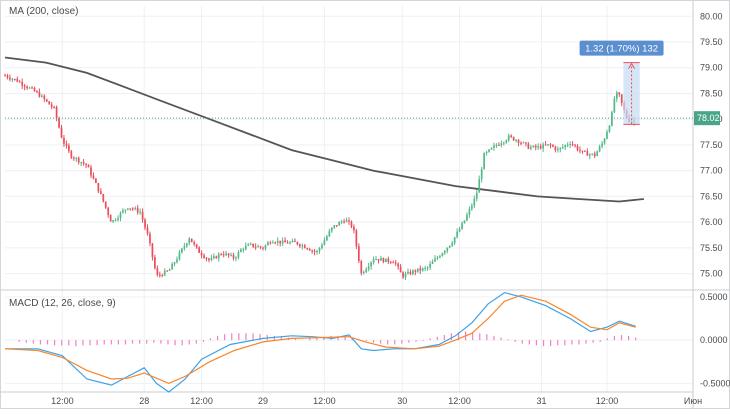 The width and height of the screenshot is (730, 414). What do you see at coordinates (621, 49) in the screenshot?
I see `measure-label: 1.32 (1.70%) 132` at bounding box center [621, 49].